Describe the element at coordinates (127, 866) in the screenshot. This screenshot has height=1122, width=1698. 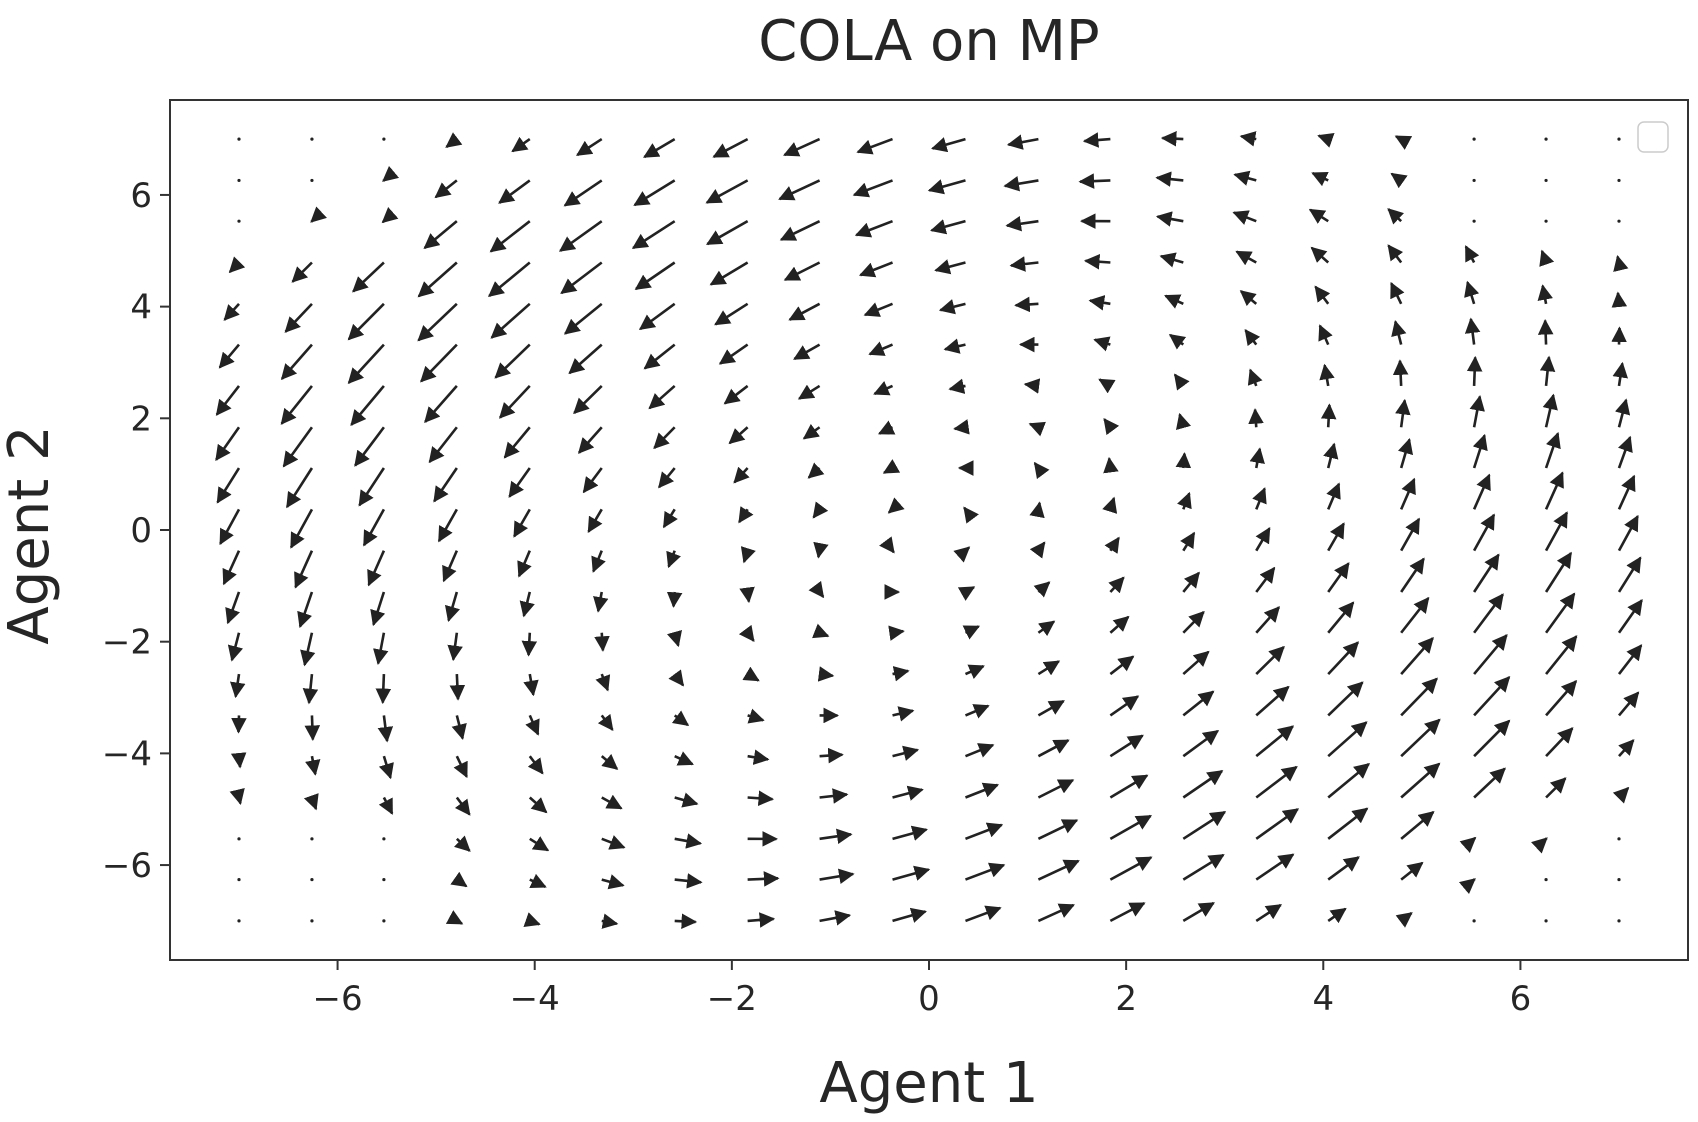
I see `y-tick-label: −6` at that location.